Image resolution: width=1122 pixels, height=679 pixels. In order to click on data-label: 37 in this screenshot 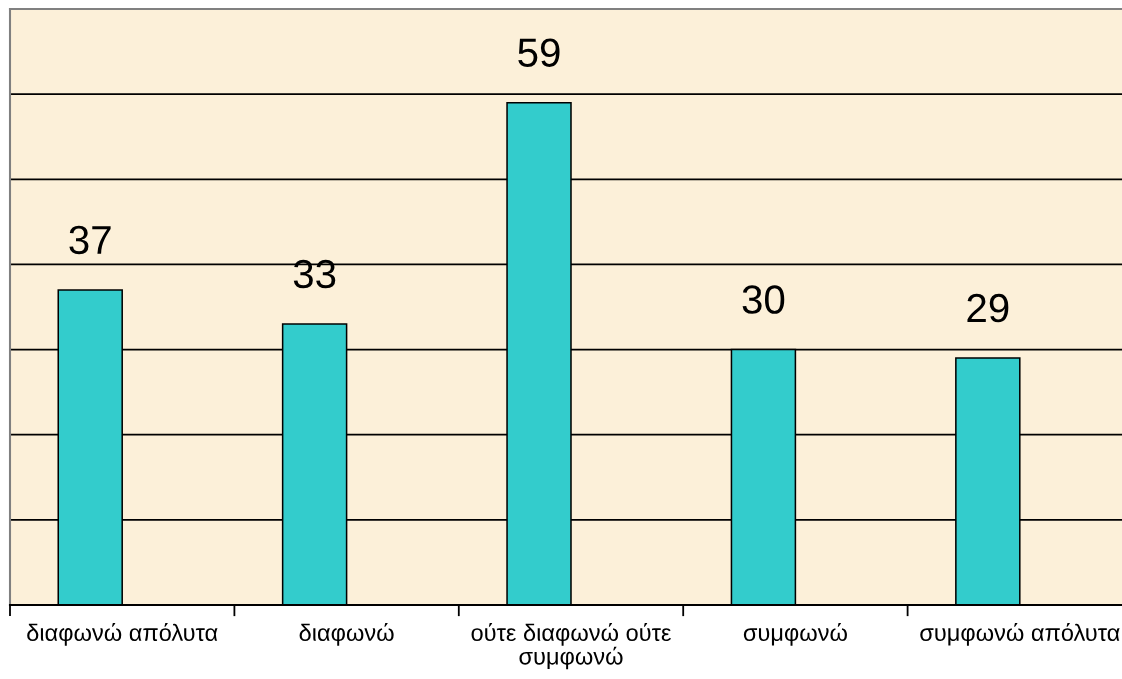, I will do `click(90, 240)`.